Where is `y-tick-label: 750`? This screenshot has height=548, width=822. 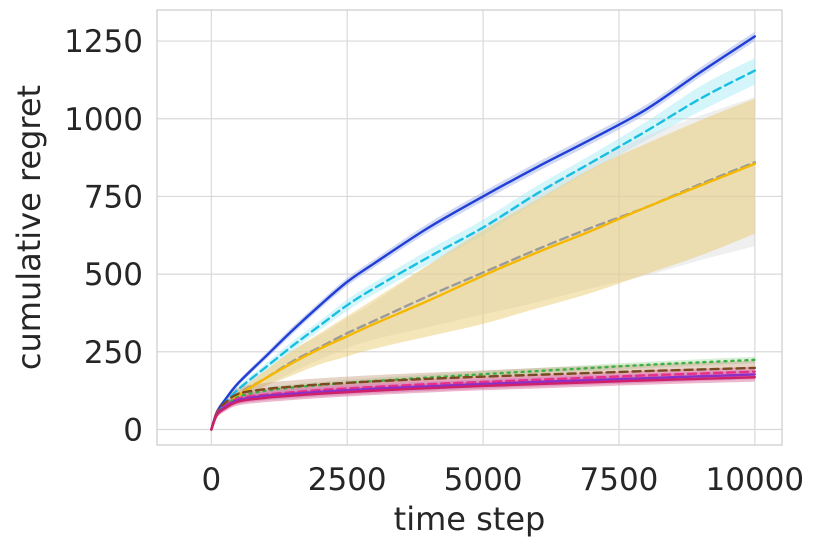 y-tick-label: 750 is located at coordinates (113, 197).